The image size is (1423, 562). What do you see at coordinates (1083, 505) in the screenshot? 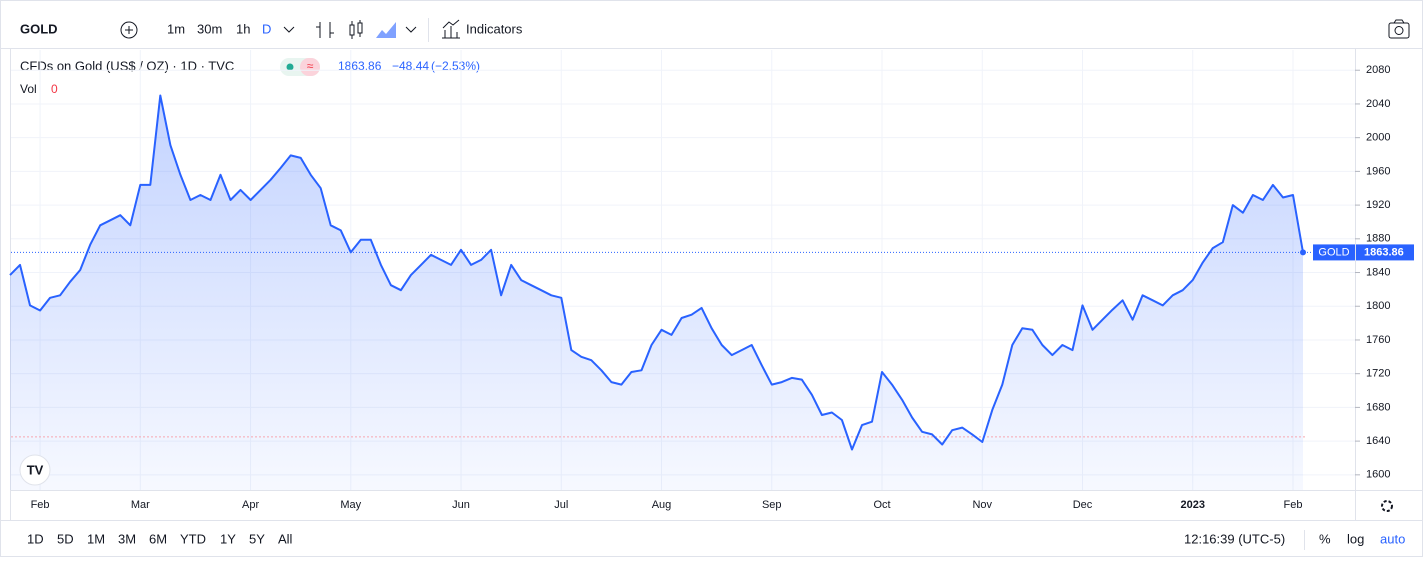
I see `x-tick-label: Dec` at bounding box center [1083, 505].